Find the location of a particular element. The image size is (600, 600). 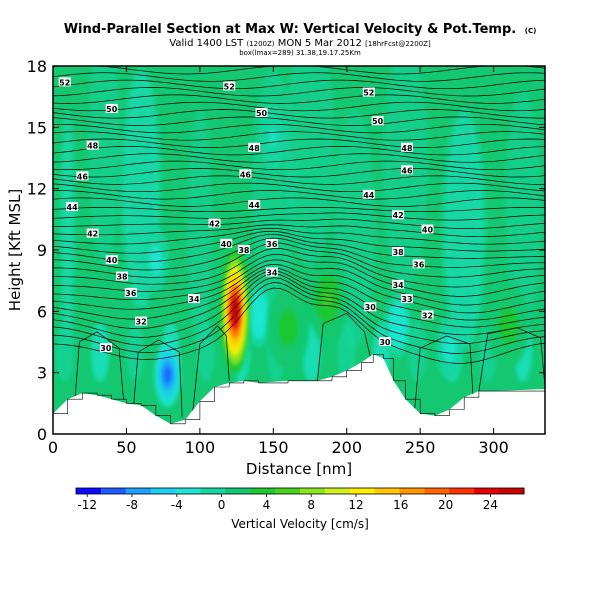

contour-label-14: 48 is located at coordinates (255, 148).